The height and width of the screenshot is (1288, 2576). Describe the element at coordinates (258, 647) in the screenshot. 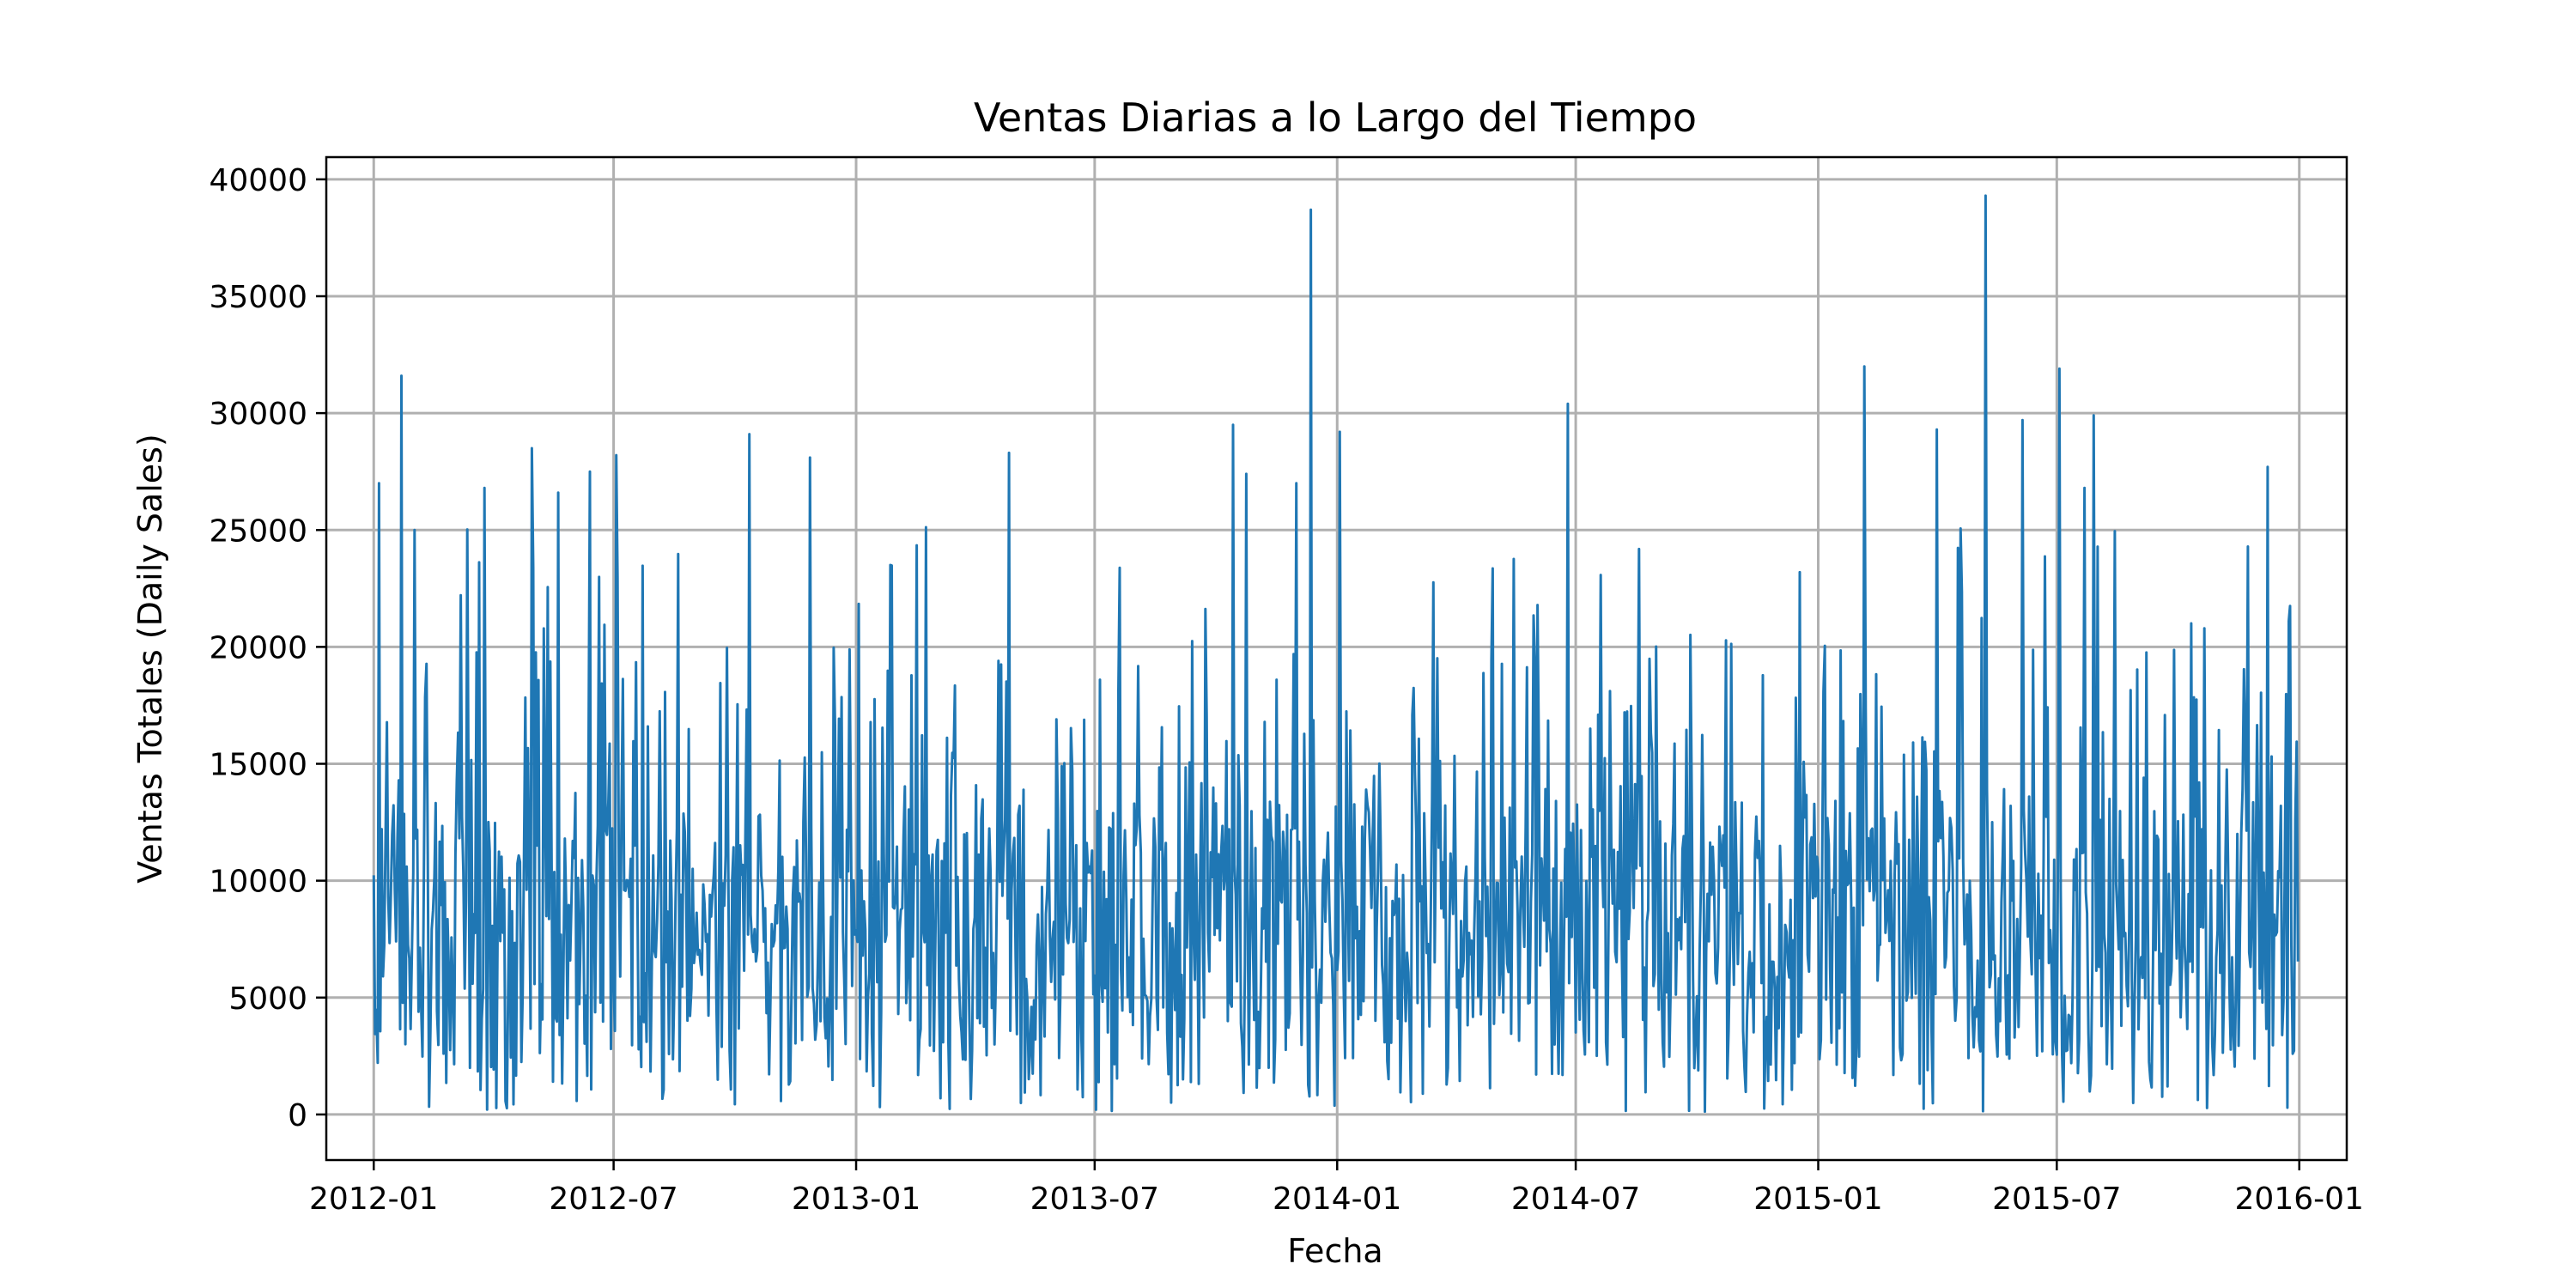

I see `y-tick-label: 20000` at that location.